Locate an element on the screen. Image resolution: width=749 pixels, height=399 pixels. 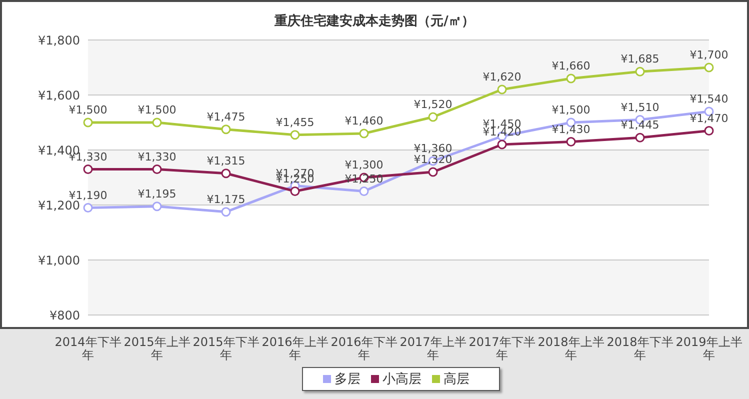
data-label: ¥1,460 is located at coordinates (364, 121).